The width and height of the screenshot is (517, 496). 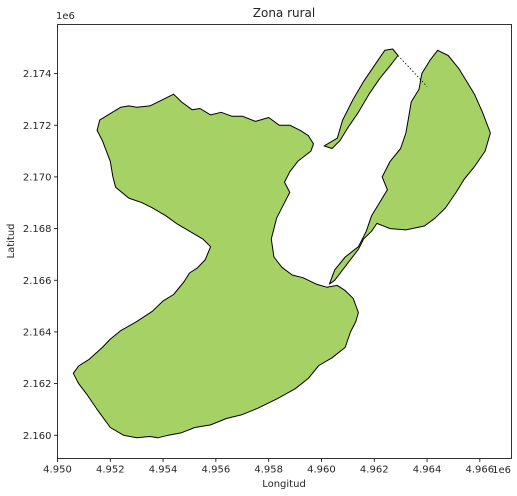 What do you see at coordinates (37, 229) in the screenshot?
I see `y-tick-label: 2.168` at bounding box center [37, 229].